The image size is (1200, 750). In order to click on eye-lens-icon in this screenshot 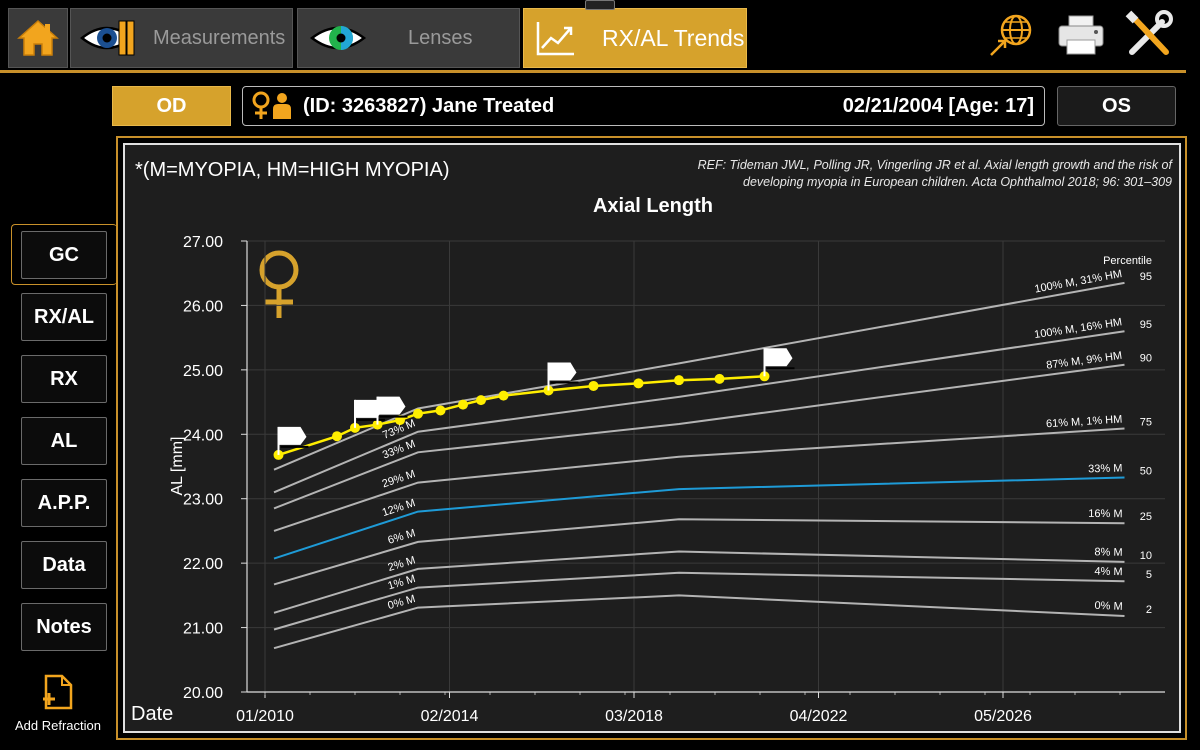, I will do `click(338, 38)`.